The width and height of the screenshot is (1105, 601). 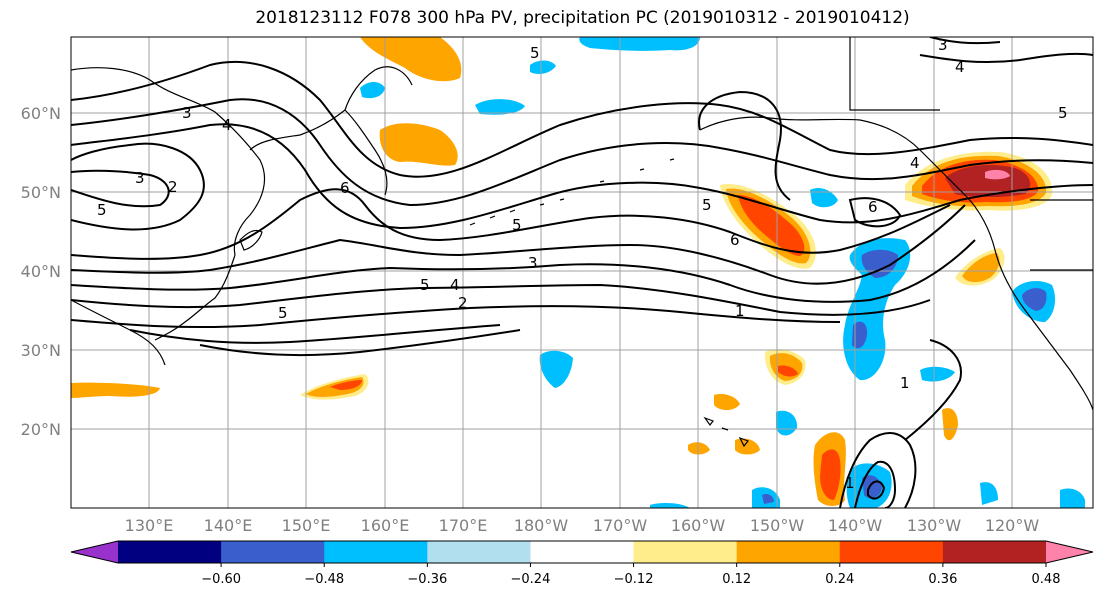 I want to click on lat-label: 40°N, so click(x=41, y=271).